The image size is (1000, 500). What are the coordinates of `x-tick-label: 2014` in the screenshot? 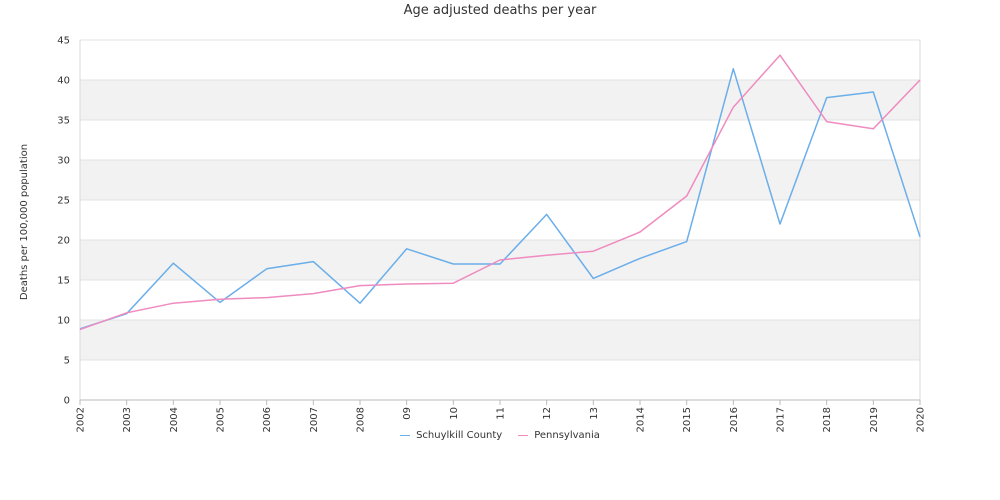 It's located at (641, 419).